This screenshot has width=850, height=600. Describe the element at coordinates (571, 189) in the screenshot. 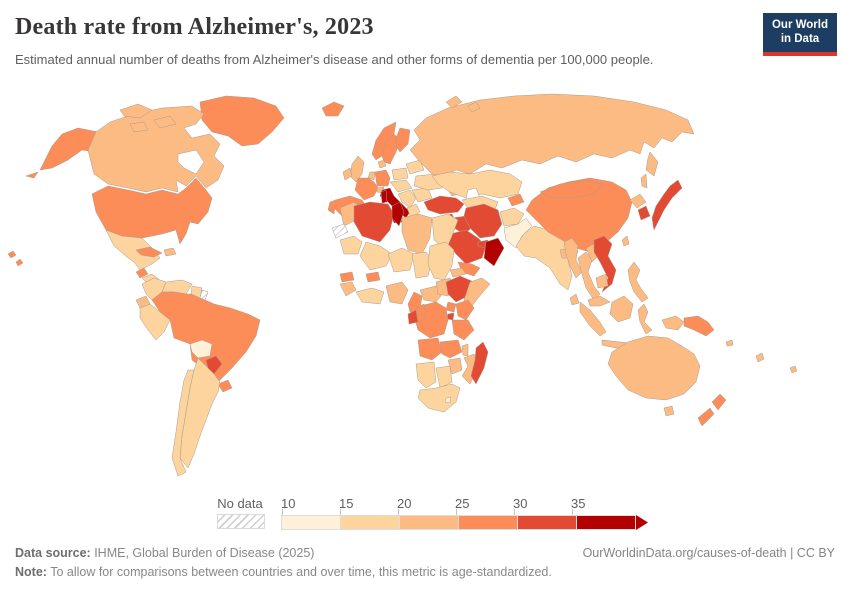

I see `country-mongolia` at that location.